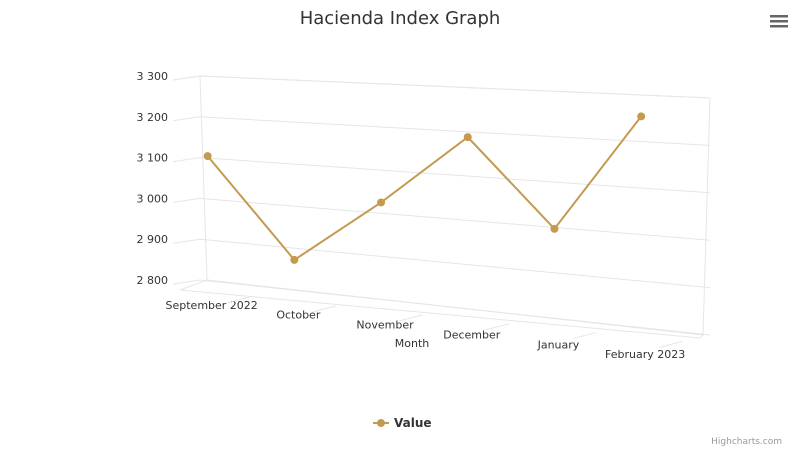 This screenshot has width=800, height=450. I want to click on legend-item: Value, so click(402, 423).